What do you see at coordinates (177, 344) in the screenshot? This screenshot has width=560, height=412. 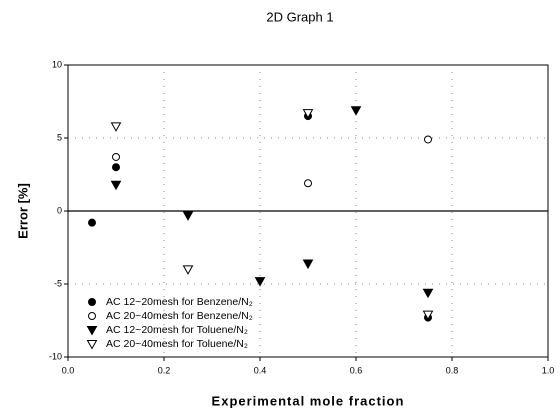 I see `legend-label: AC 20~40mesh for Toluene/N₂` at bounding box center [177, 344].